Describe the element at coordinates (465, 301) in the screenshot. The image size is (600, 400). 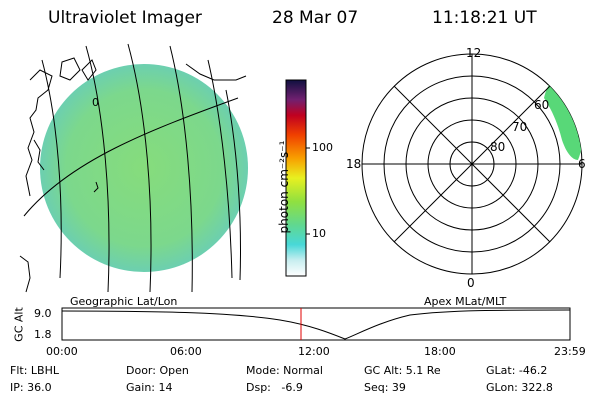
I see `polar-panel-caption: Apex MLat/MLT` at that location.